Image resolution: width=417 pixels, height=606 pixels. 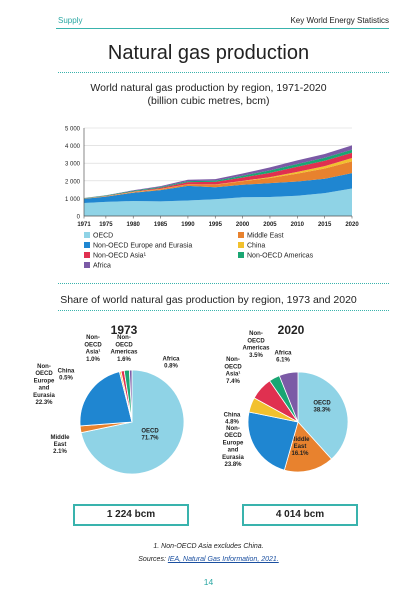 I want to click on x-tick-label: 2000, so click(x=243, y=225).